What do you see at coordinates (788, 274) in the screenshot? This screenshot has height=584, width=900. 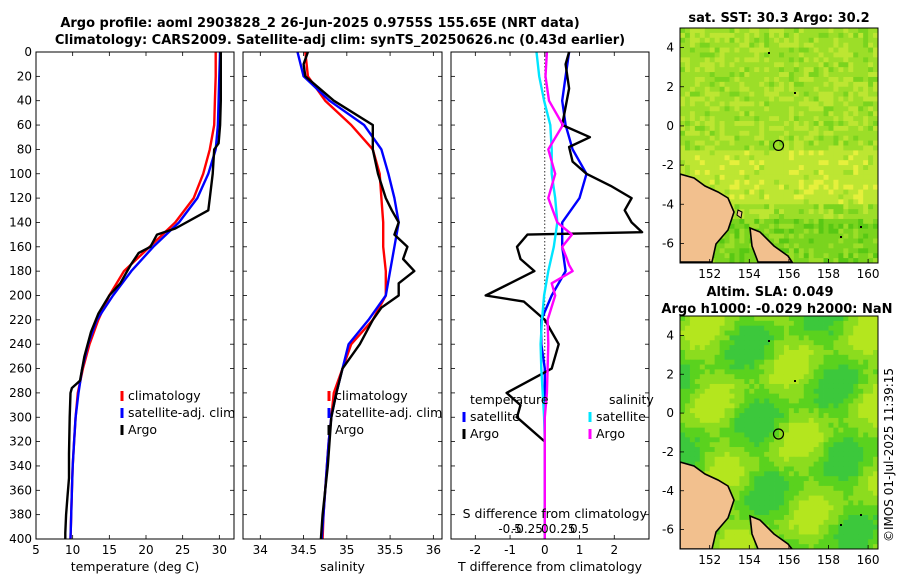 I see `map-x-tick-label: 156` at bounding box center [788, 274].